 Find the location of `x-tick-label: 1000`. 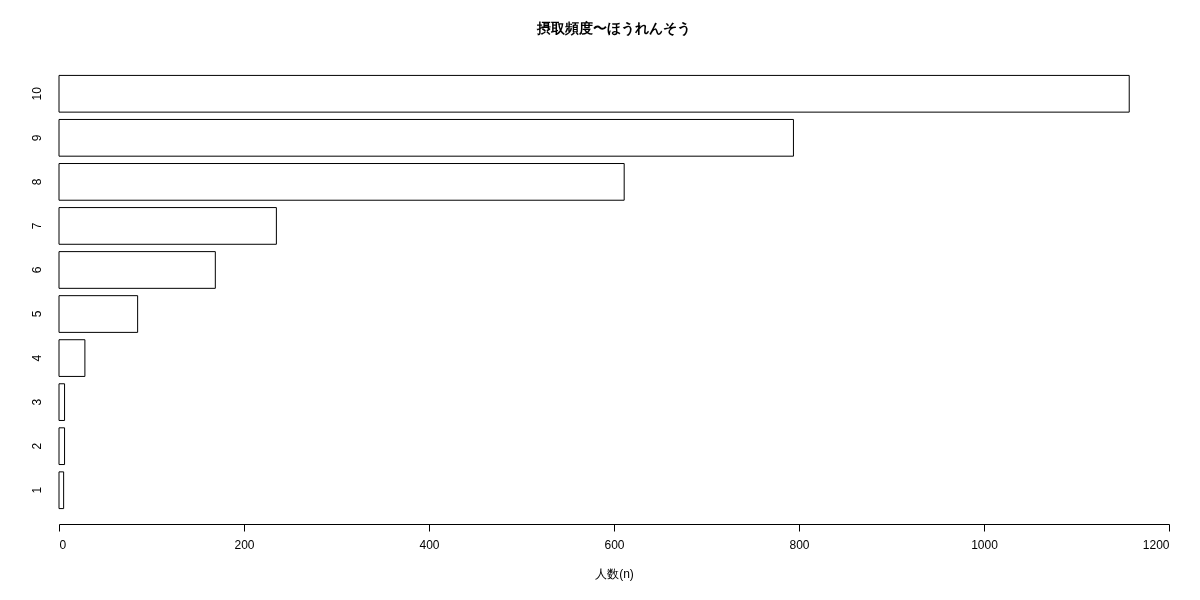

x-tick-label: 1000 is located at coordinates (985, 544).